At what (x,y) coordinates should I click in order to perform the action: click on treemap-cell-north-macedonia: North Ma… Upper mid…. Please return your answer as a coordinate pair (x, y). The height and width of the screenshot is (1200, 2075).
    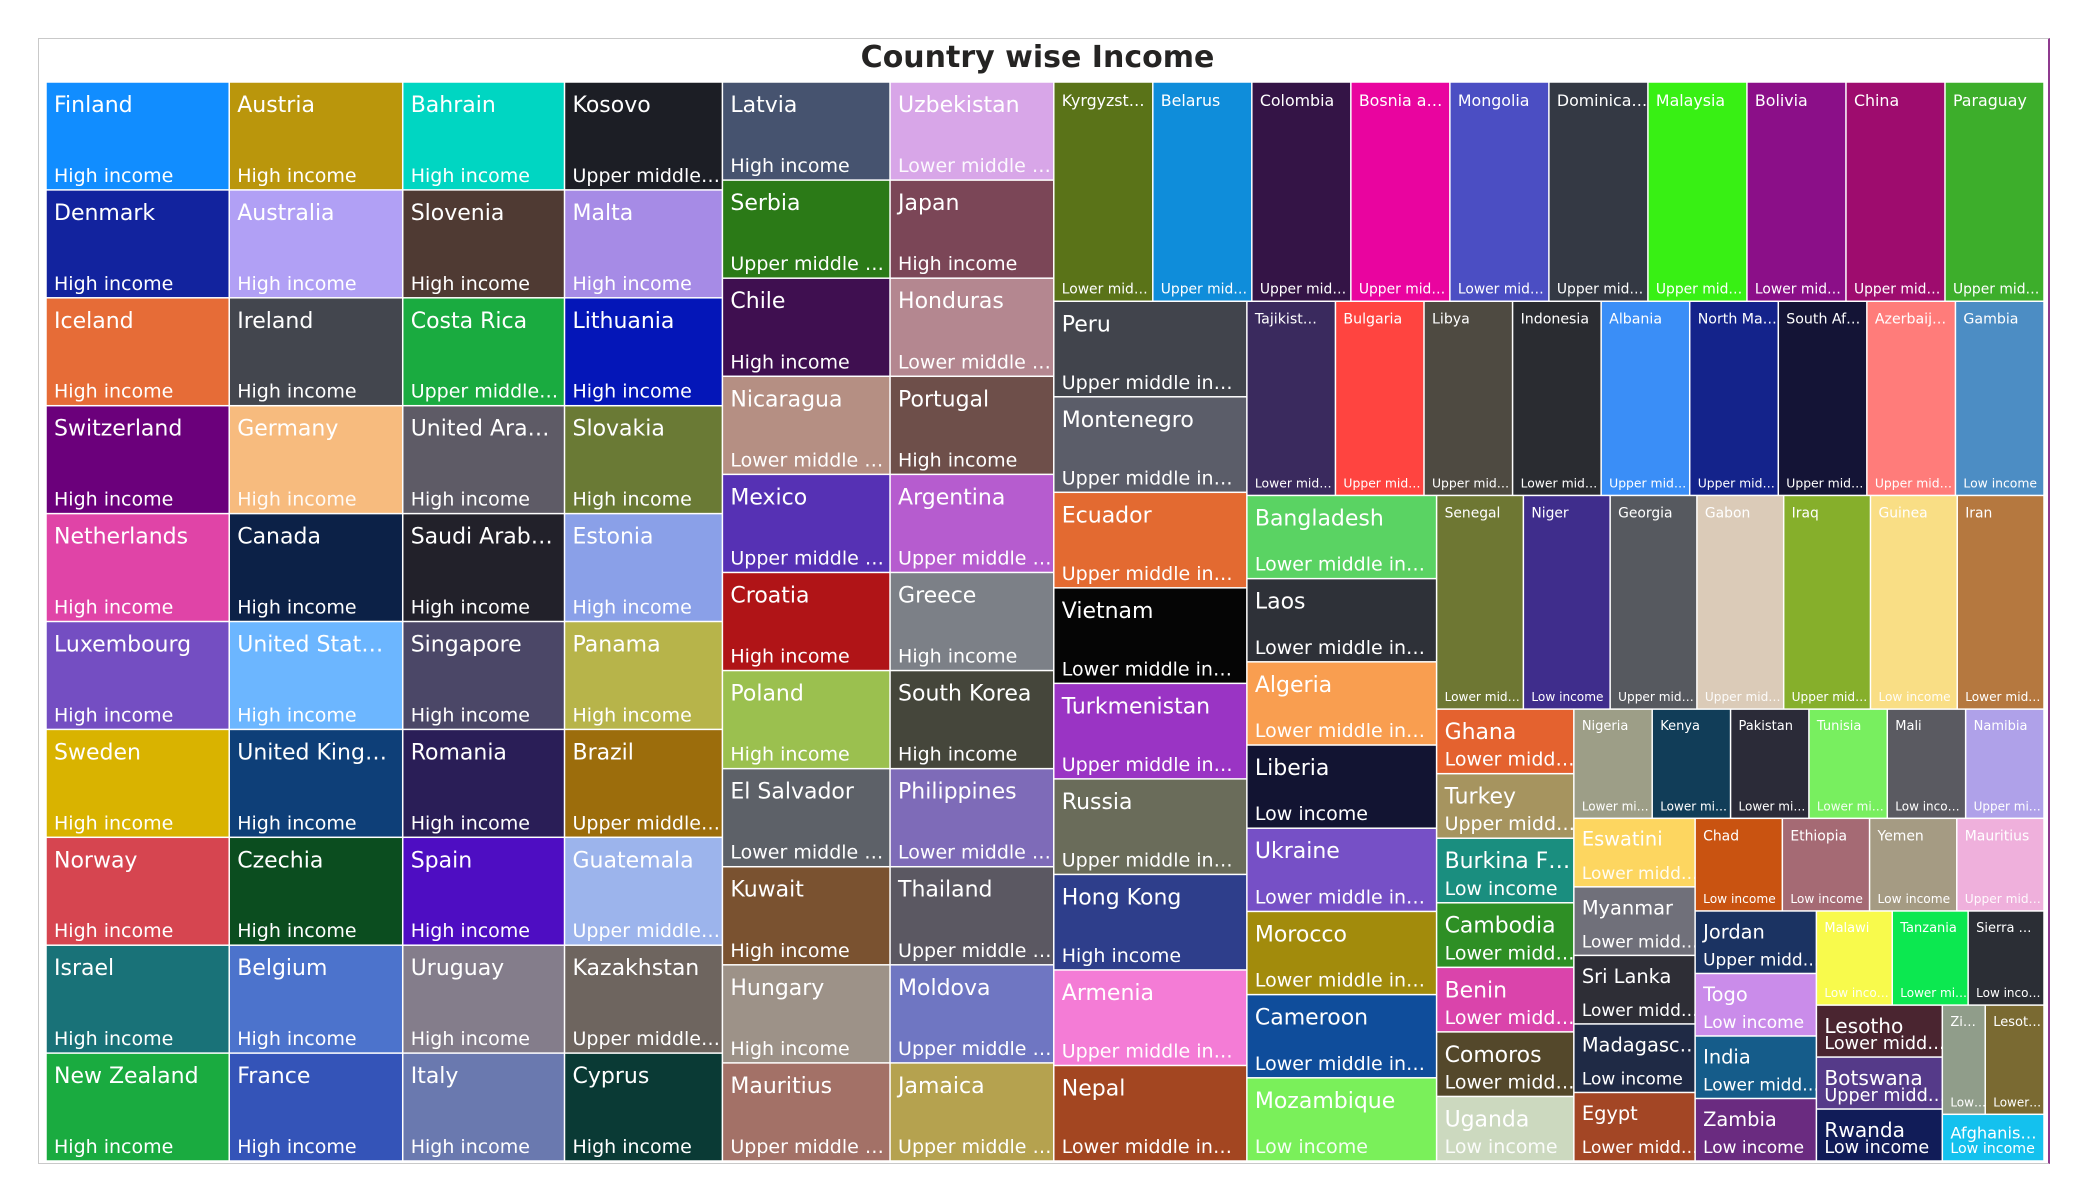
    Looking at the image, I should click on (1734, 398).